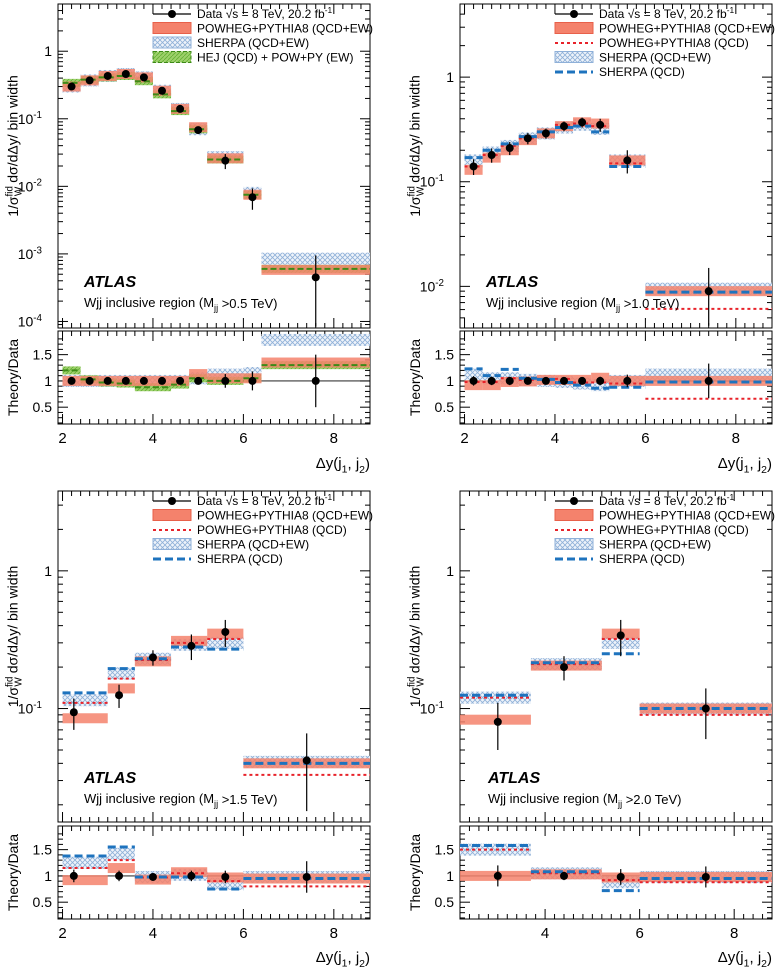 Image resolution: width=777 pixels, height=974 pixels. Describe the element at coordinates (180, 800) in the screenshot. I see `region-label: Wjj inclusive region (Mjj >1.5 TeV)` at that location.